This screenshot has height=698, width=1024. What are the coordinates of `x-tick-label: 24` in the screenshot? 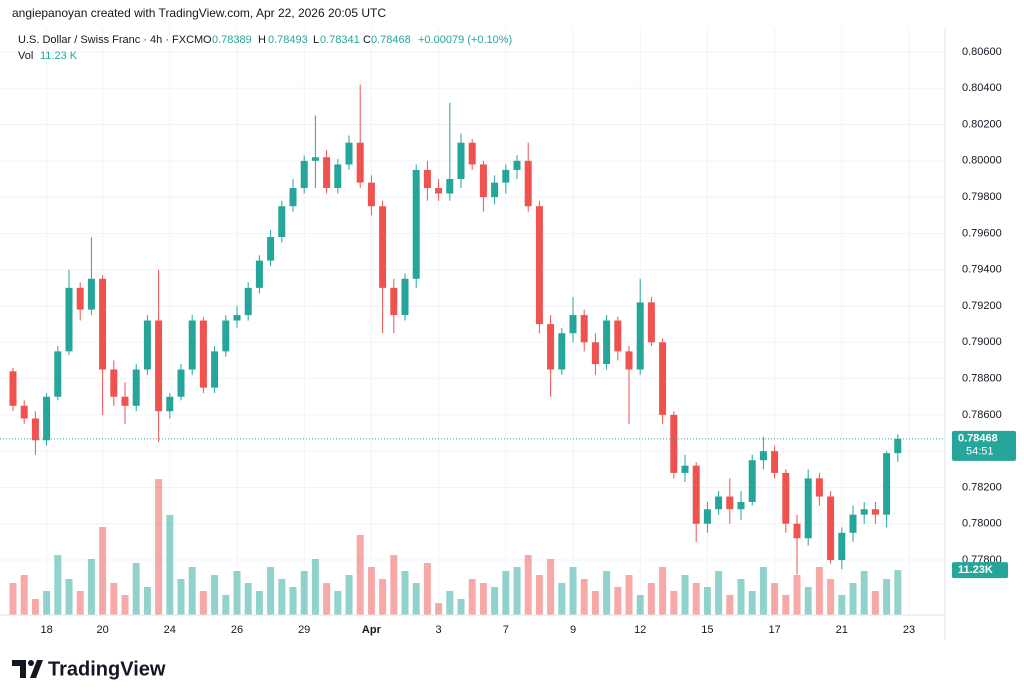 It's located at (170, 630).